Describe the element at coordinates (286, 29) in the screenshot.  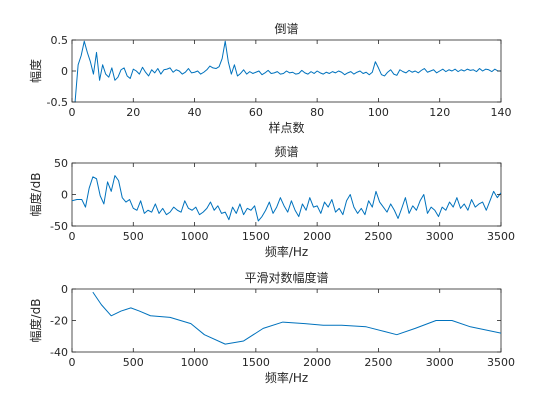
I see `cepstrum-title: 倒谱` at that location.